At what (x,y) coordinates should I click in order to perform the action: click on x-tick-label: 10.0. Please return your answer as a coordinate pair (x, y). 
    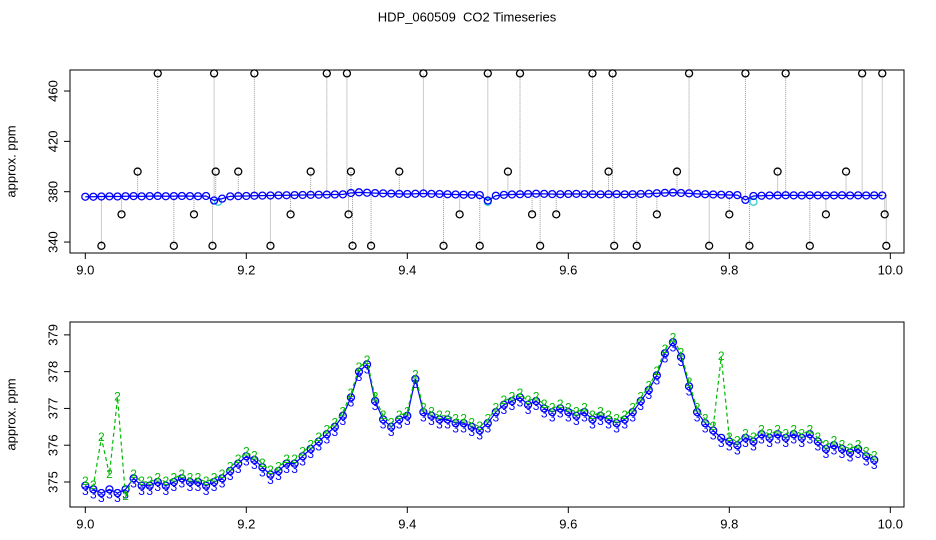
    Looking at the image, I should click on (890, 269).